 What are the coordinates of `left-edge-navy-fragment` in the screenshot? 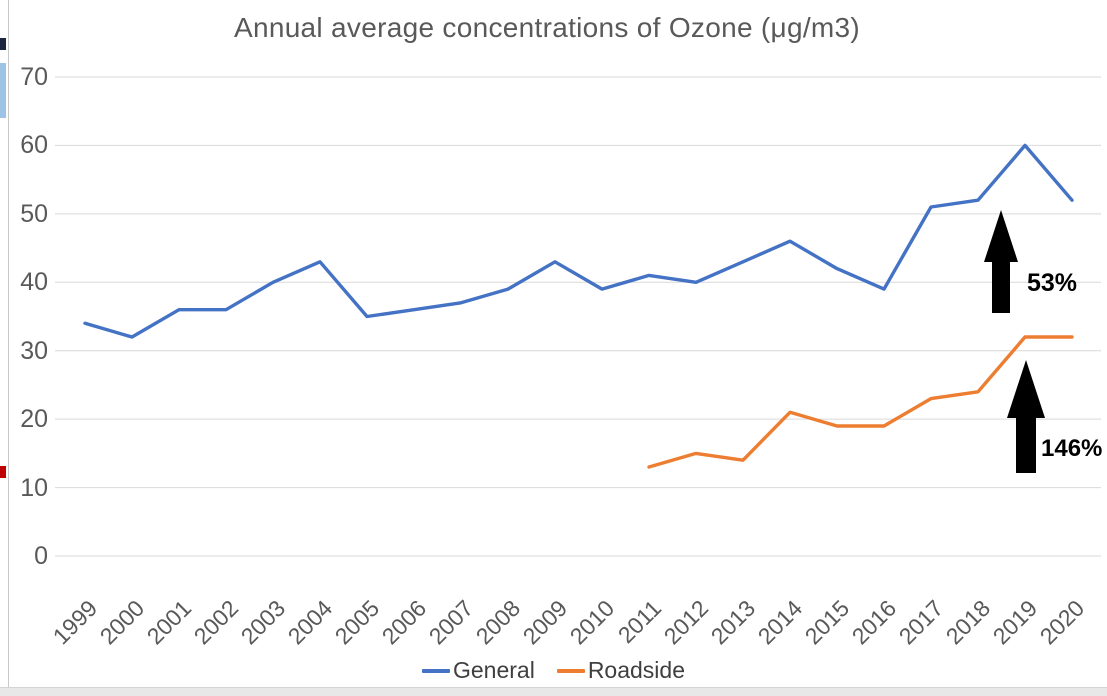 It's located at (3, 44).